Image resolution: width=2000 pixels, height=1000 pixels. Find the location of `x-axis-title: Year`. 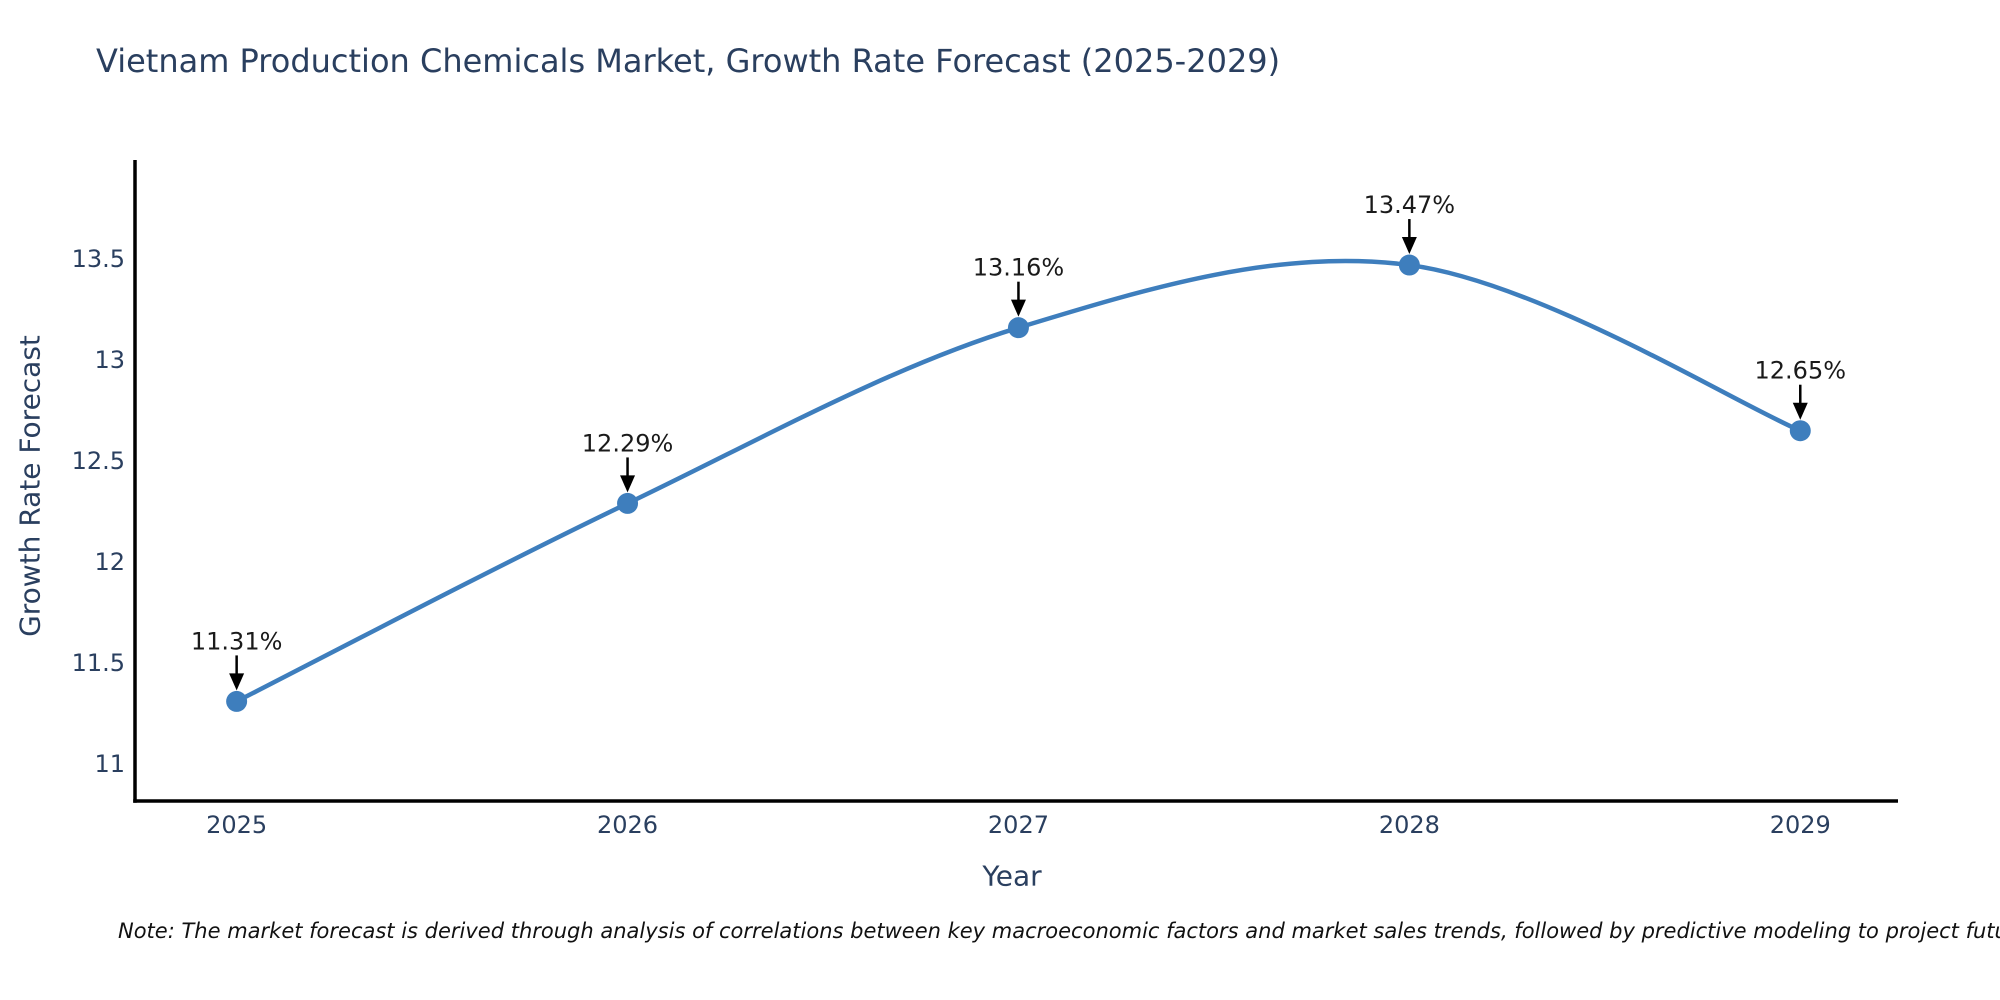

x-axis-title: Year is located at coordinates (1012, 876).